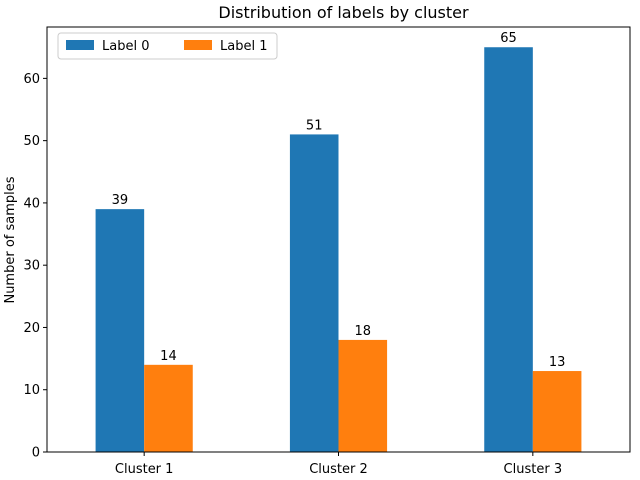  Describe the element at coordinates (120, 200) in the screenshot. I see `bar-value-label: 39` at that location.